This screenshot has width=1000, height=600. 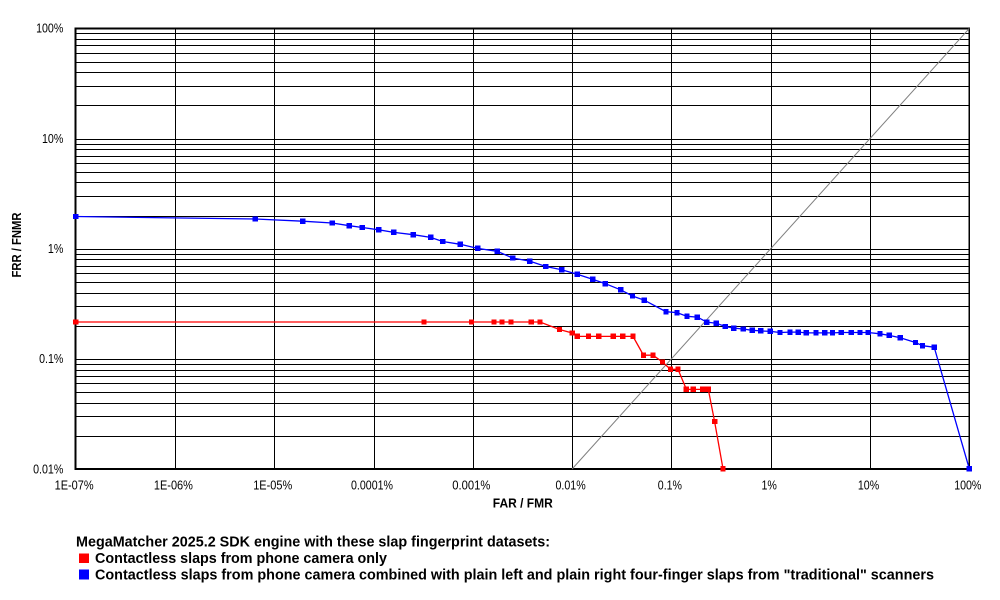 I want to click on svg-text: FAR / FMR, so click(x=523, y=504).